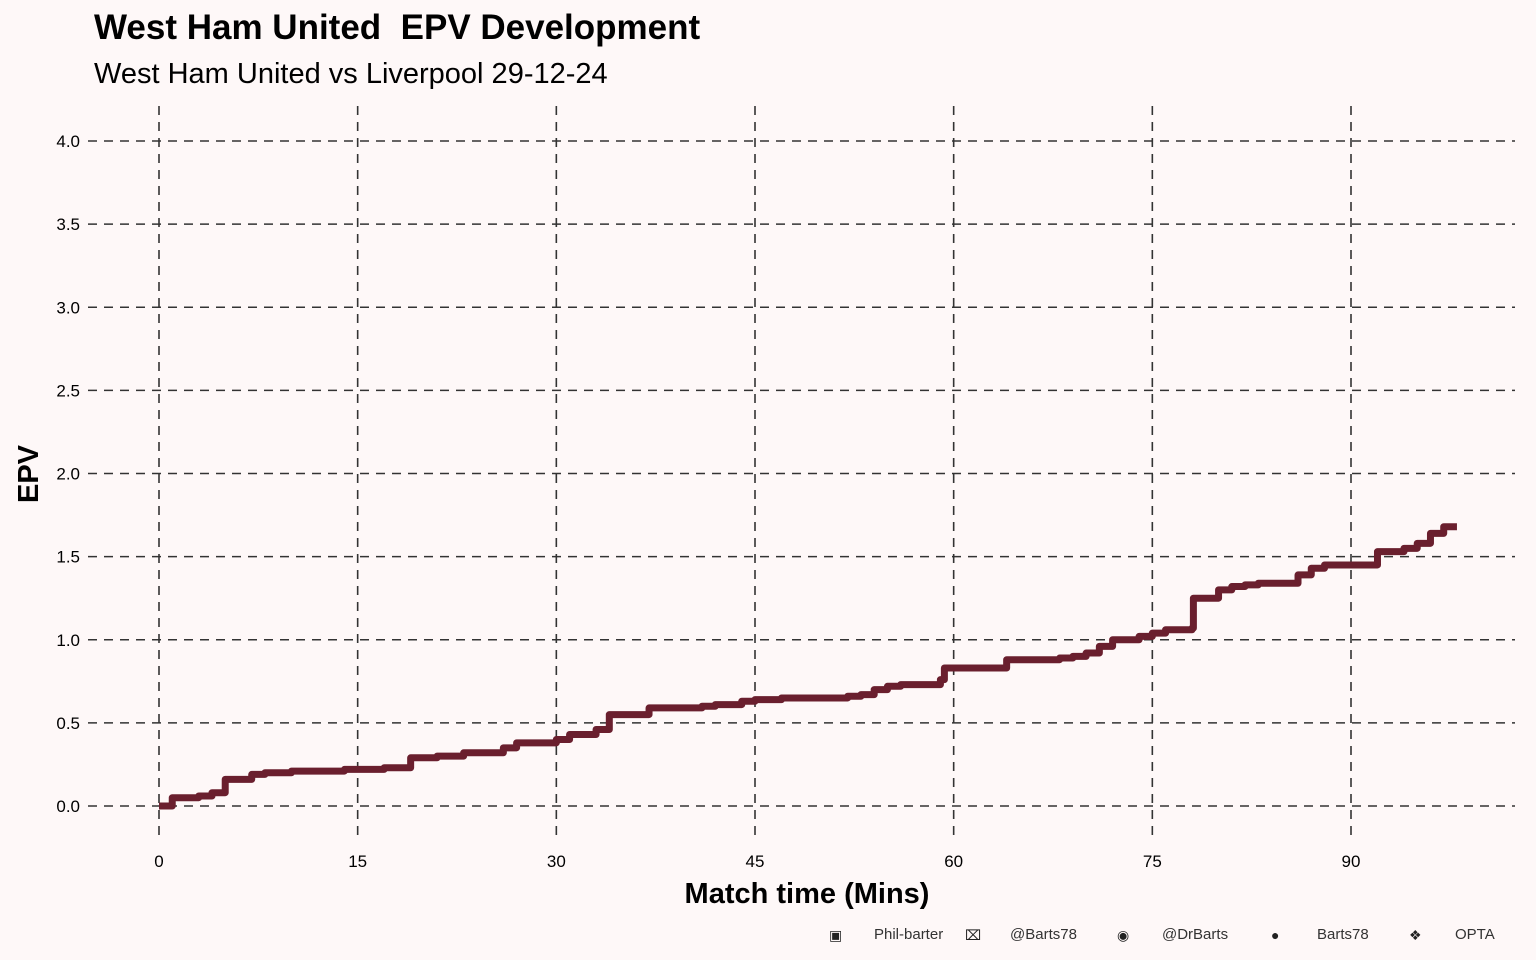 Image resolution: width=1536 pixels, height=960 pixels. What do you see at coordinates (1043, 934) in the screenshot?
I see `footer-x: @Barts78` at bounding box center [1043, 934].